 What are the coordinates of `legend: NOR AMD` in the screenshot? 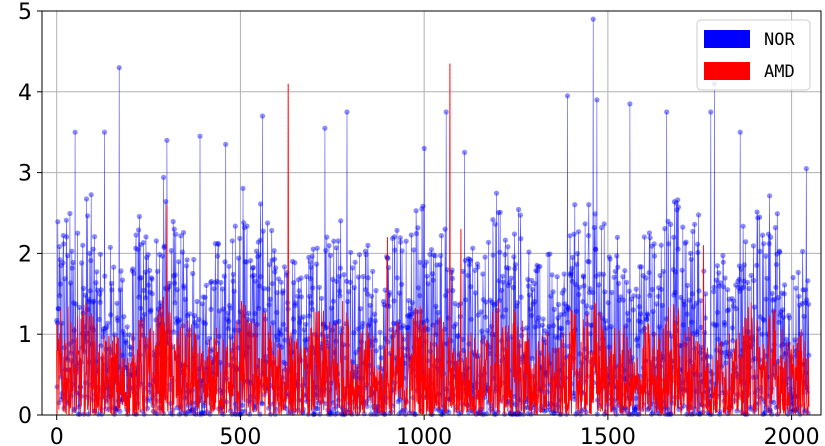 It's located at (753, 55).